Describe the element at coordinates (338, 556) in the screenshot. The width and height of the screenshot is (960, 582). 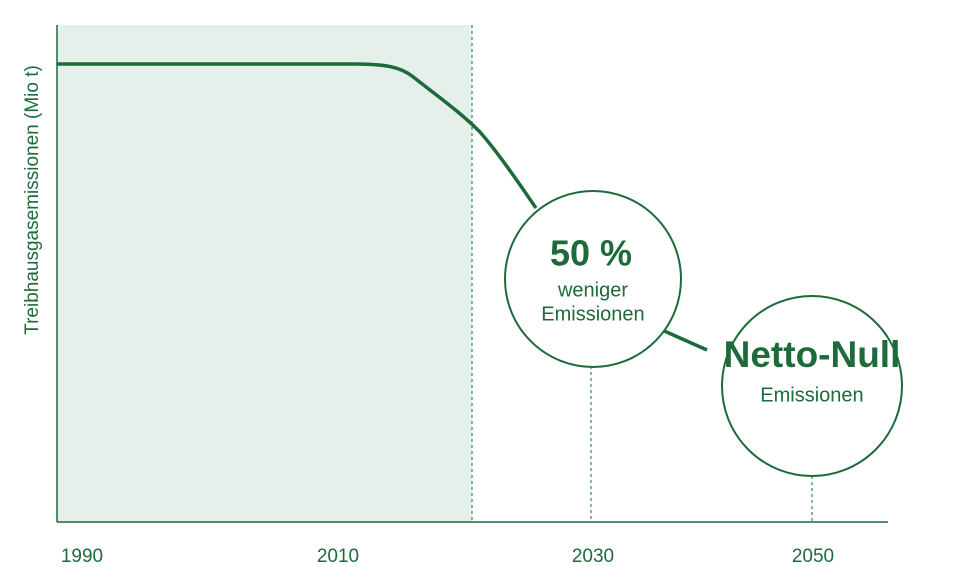
I see `x-tick-label: 2010` at that location.